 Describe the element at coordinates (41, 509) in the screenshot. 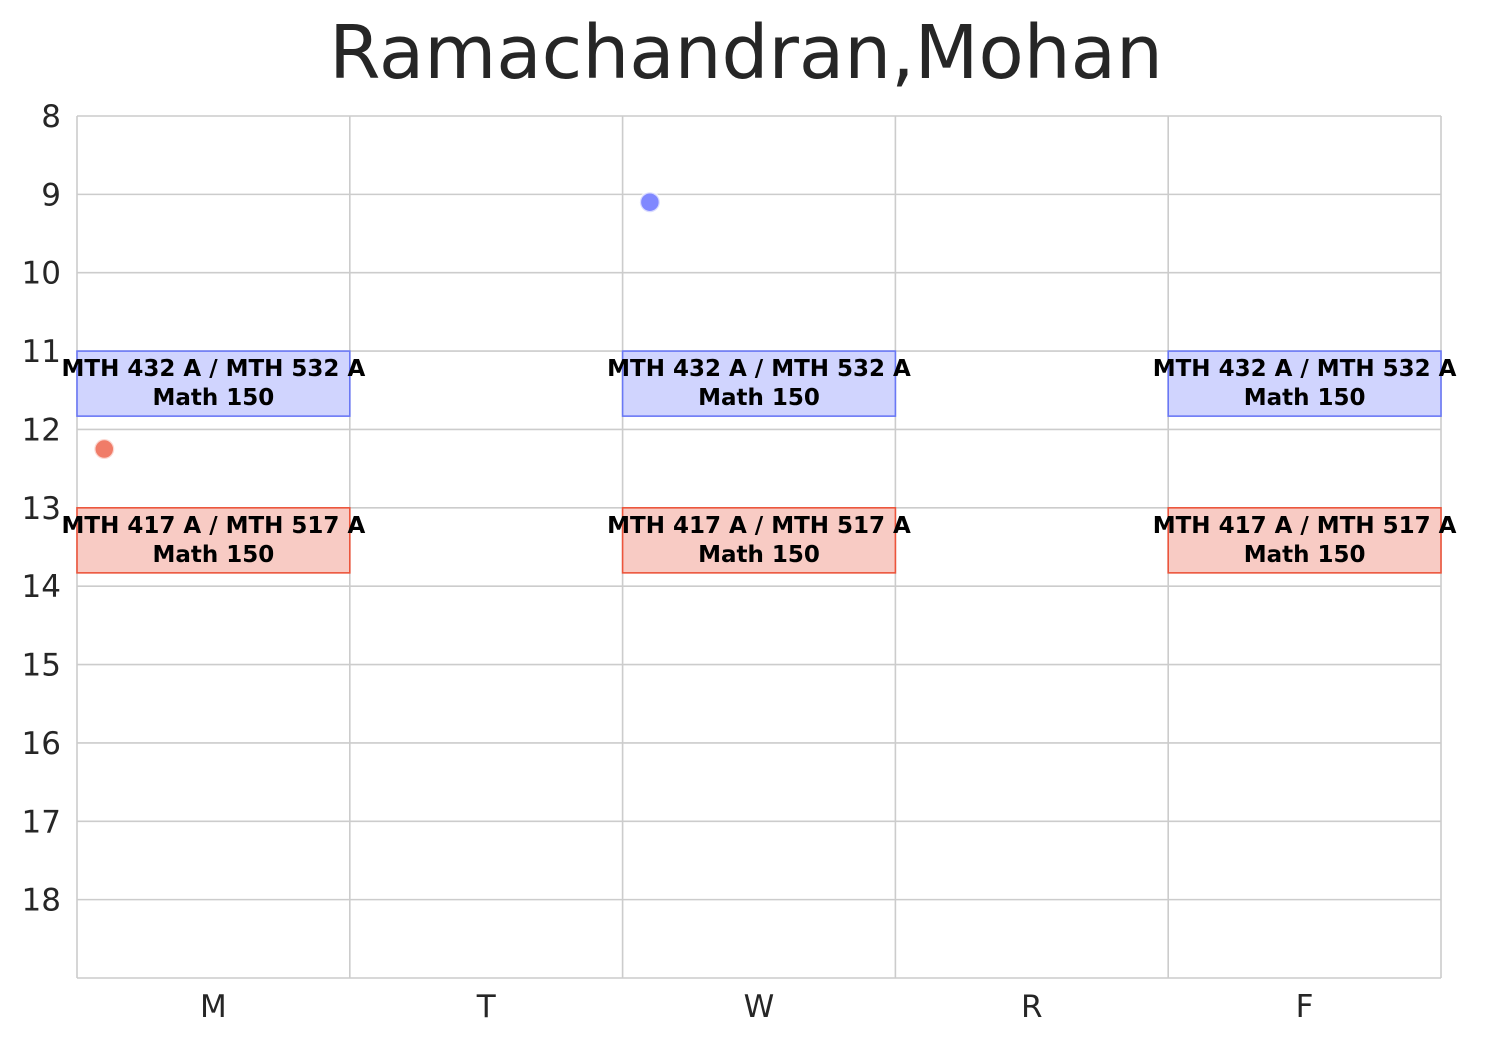

I see `y-tick-label: 13` at that location.